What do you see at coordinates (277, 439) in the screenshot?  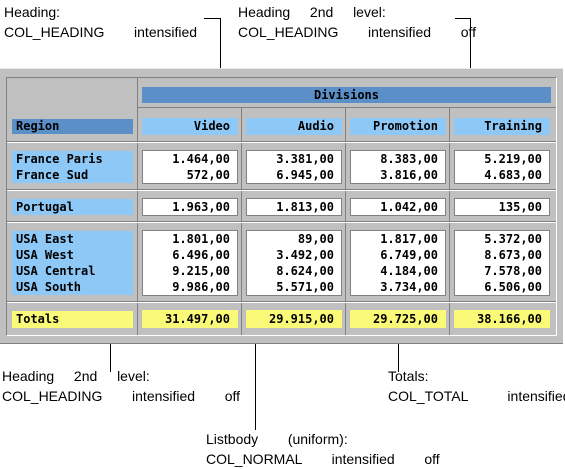 I see `note-line: Listbody (uniform):` at bounding box center [277, 439].